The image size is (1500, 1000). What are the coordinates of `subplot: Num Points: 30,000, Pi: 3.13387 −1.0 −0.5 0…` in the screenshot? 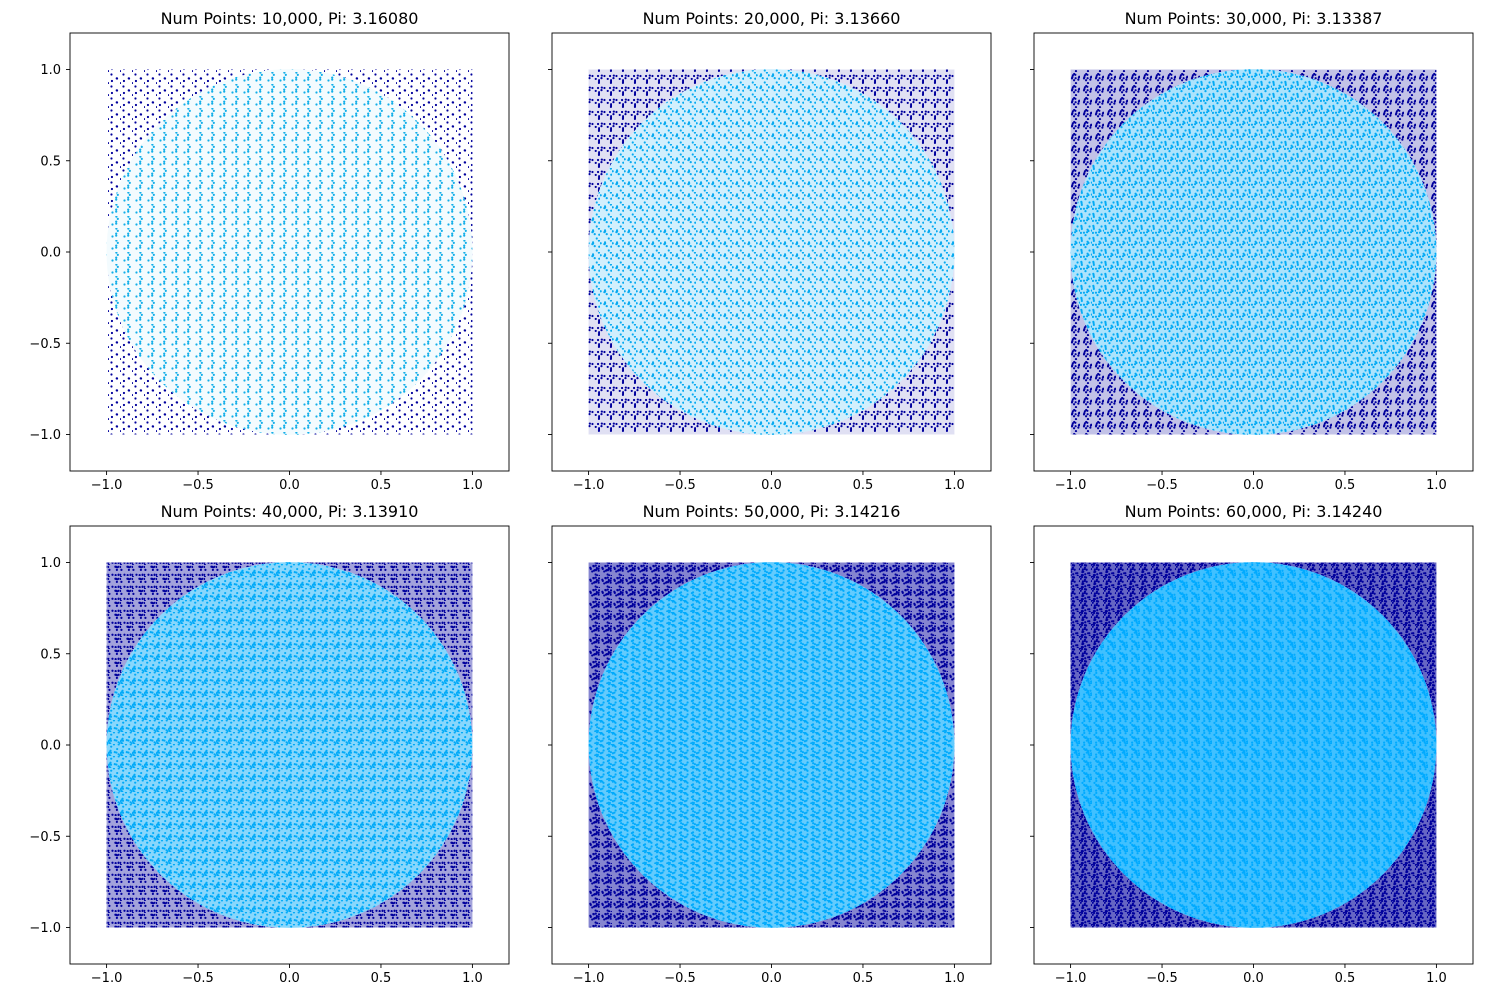 It's located at (1252, 251).